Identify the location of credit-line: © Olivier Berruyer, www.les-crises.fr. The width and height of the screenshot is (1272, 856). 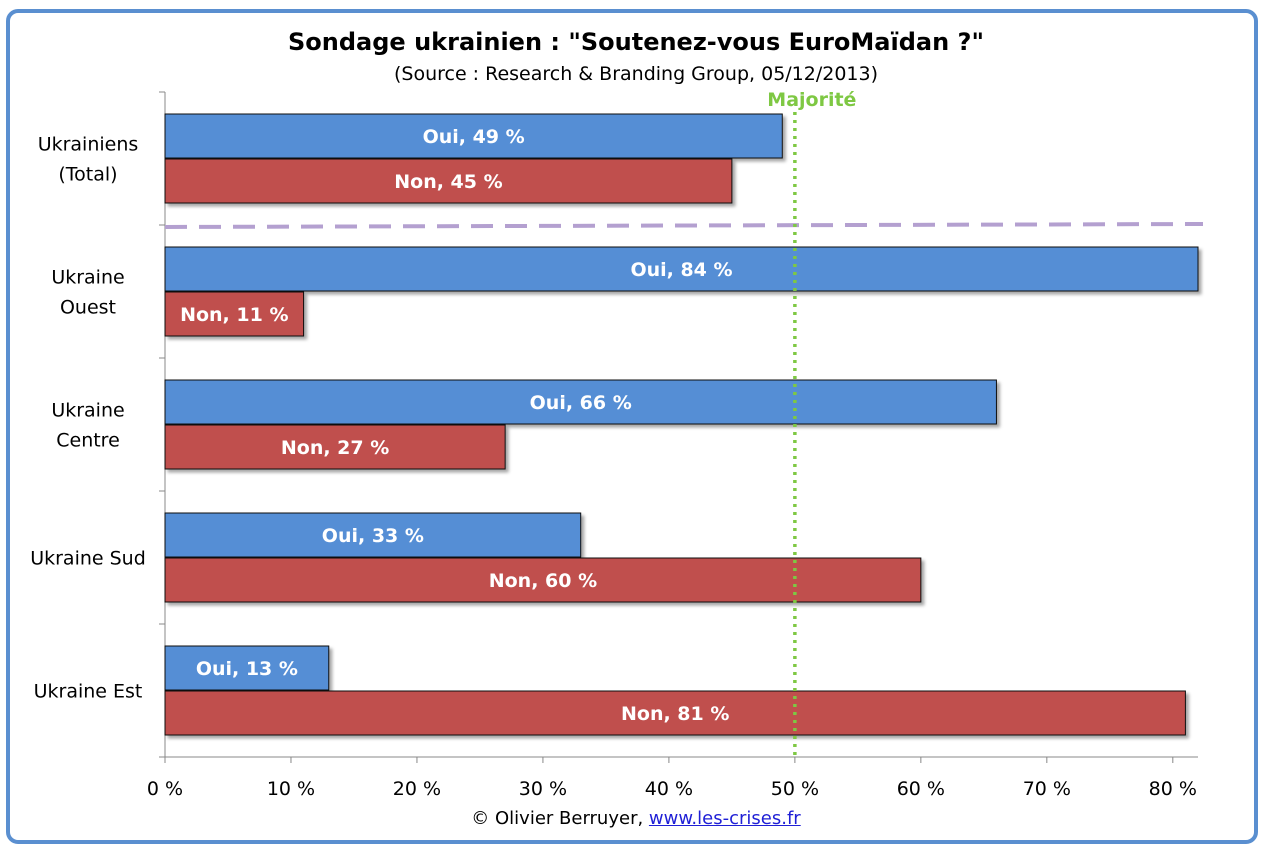
(636, 818).